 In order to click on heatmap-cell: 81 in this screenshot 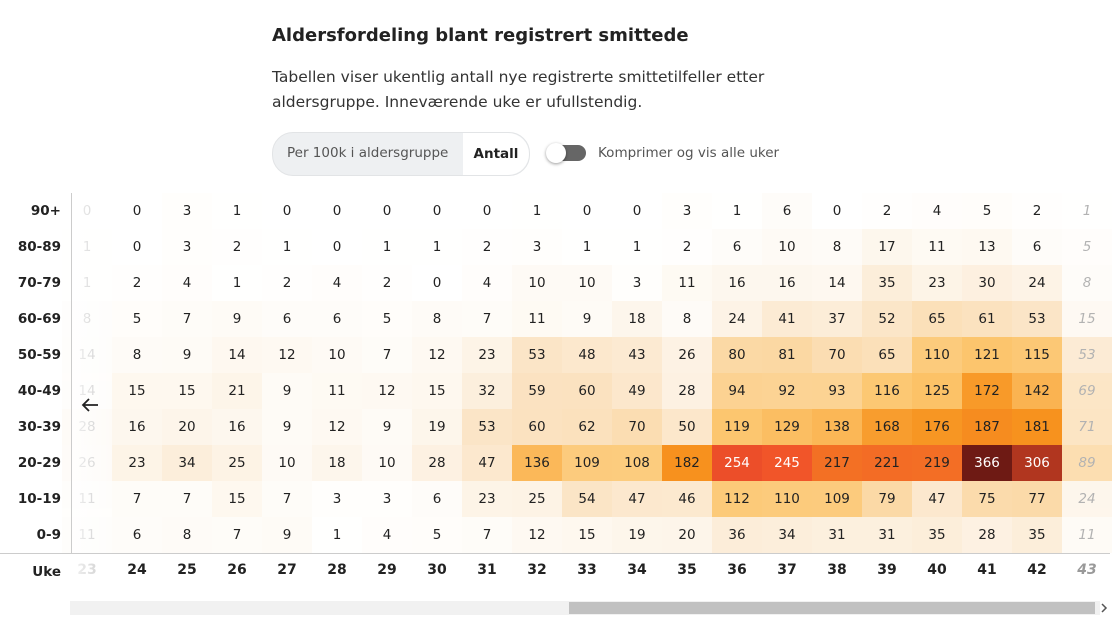, I will do `click(787, 355)`.